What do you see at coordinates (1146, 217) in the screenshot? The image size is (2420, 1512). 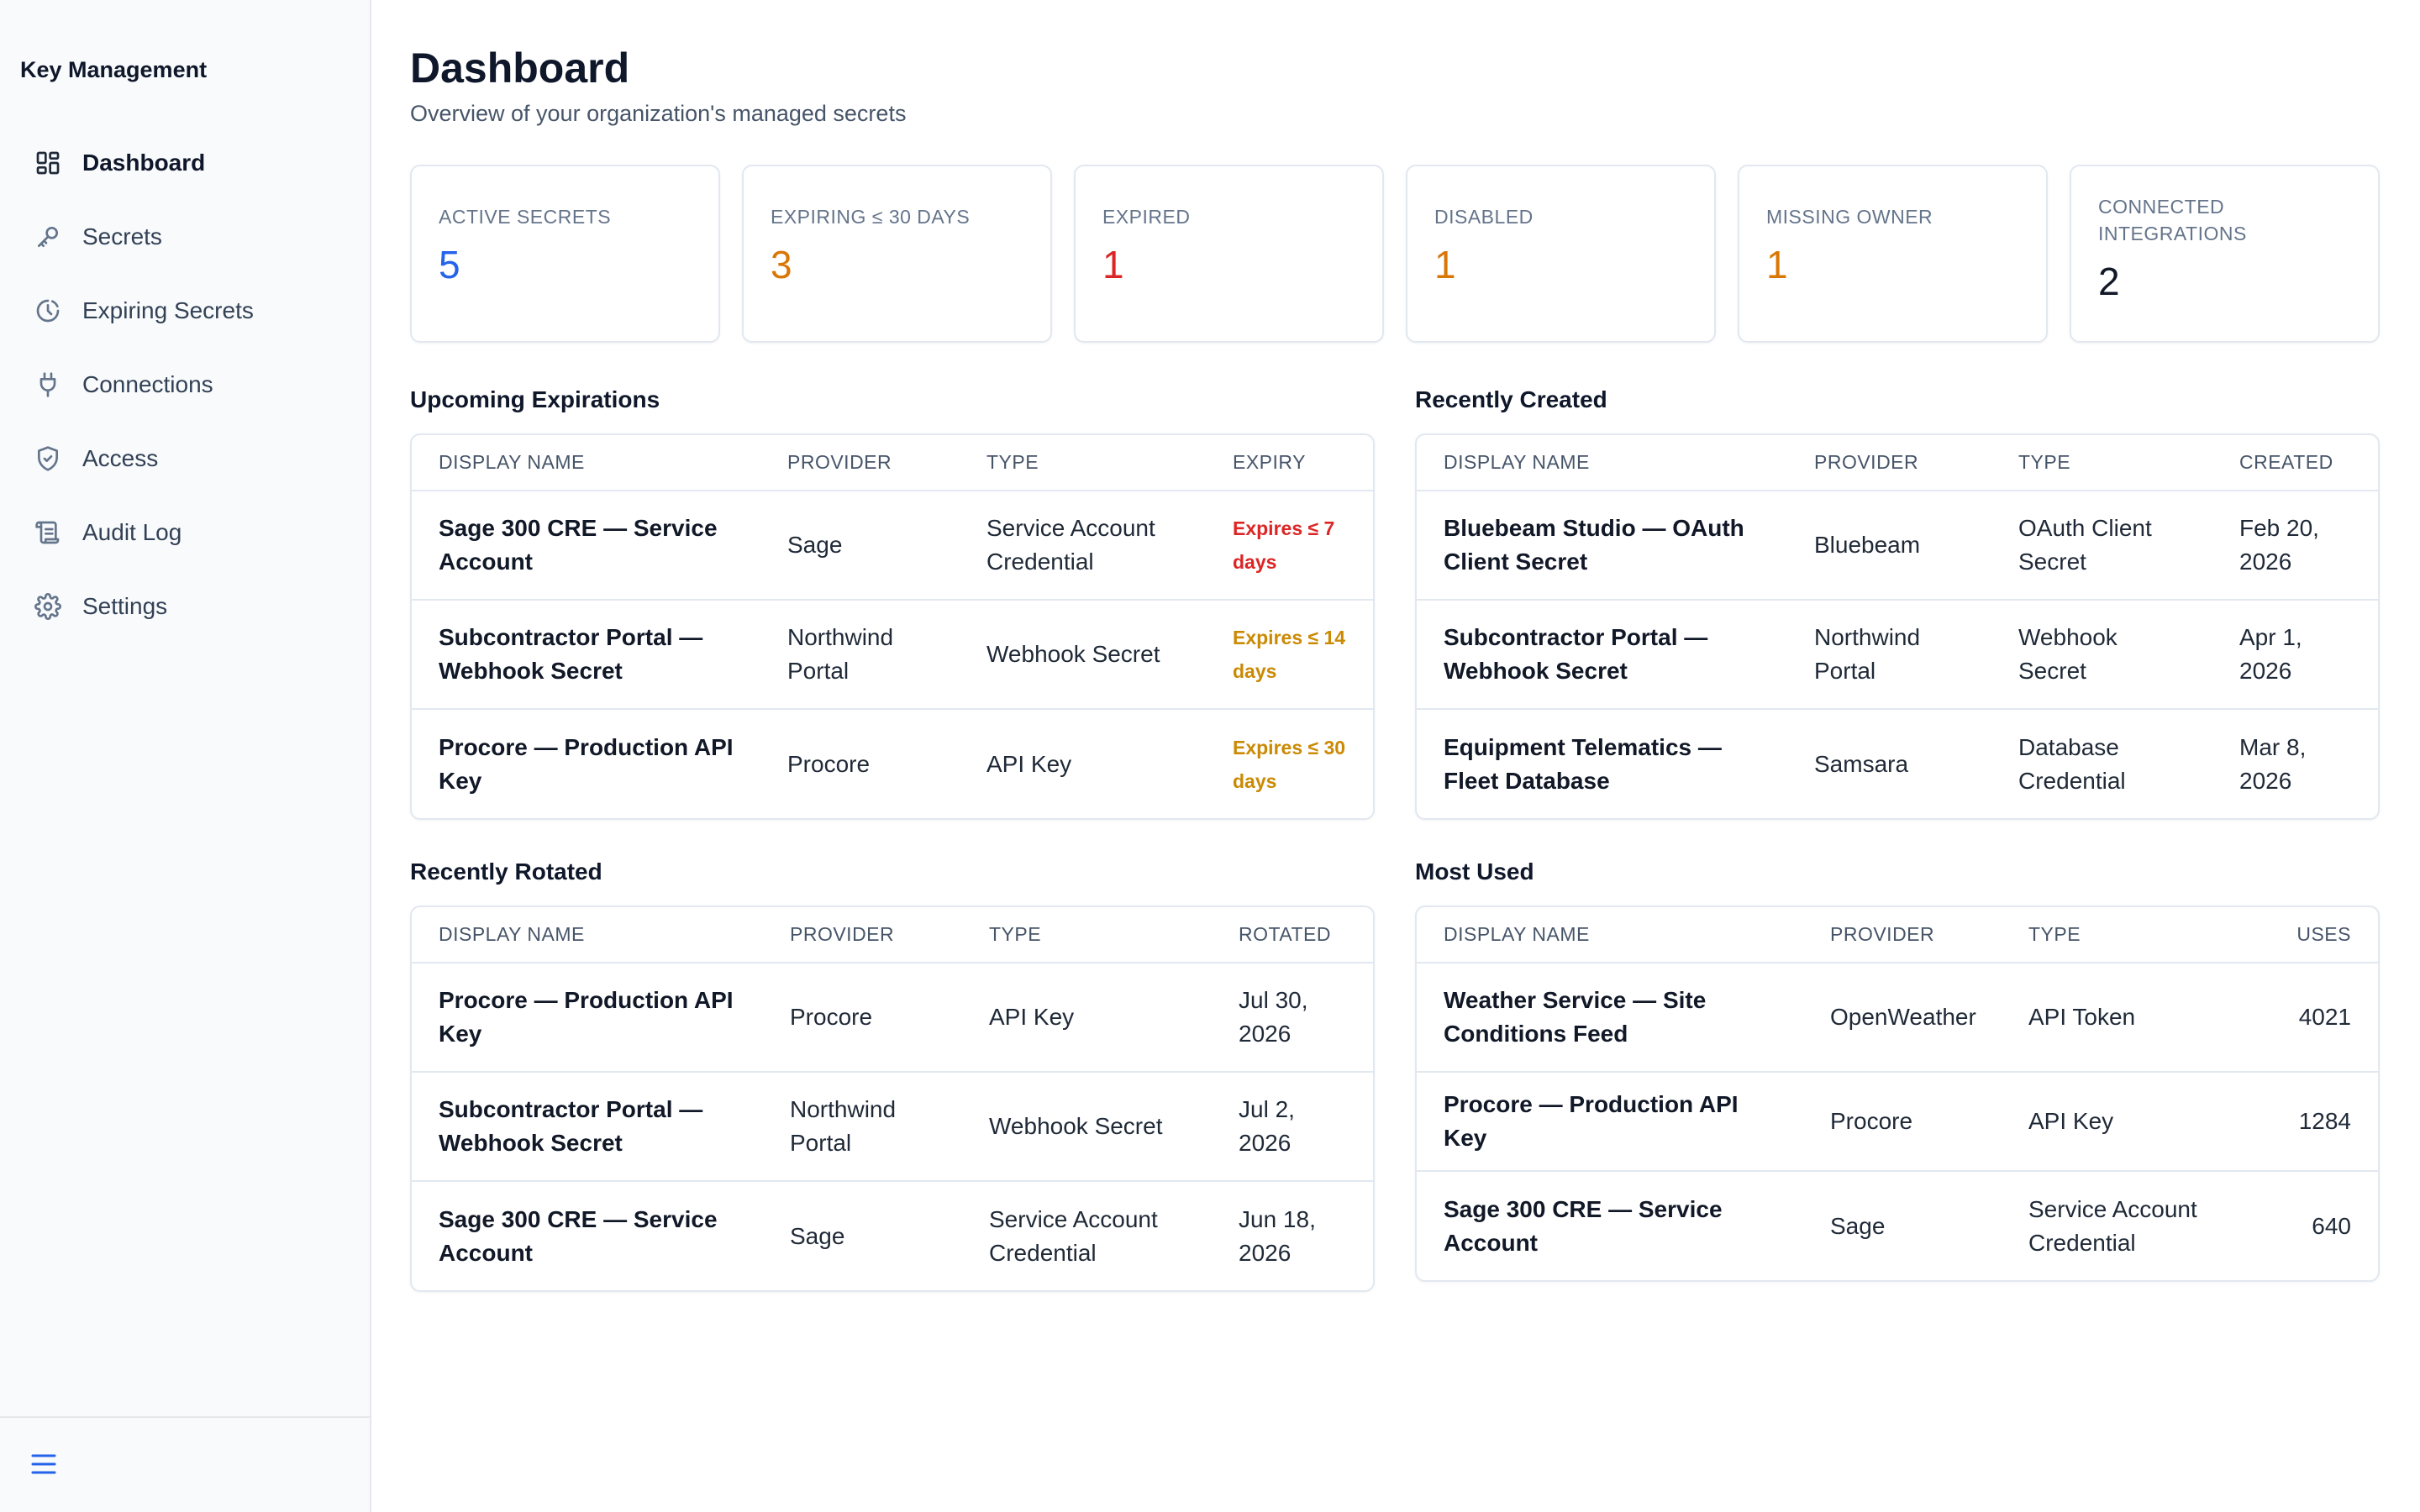 I see `stat-label: Expired` at bounding box center [1146, 217].